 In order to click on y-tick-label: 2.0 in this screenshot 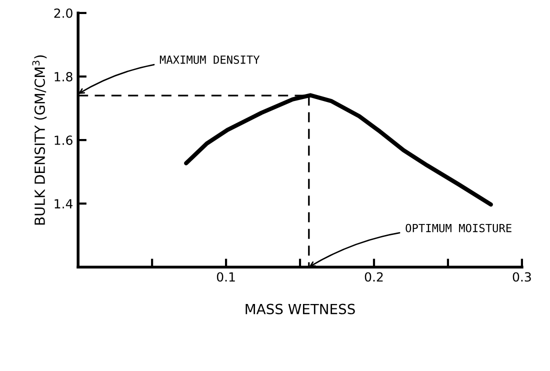, I will do `click(63, 13)`.